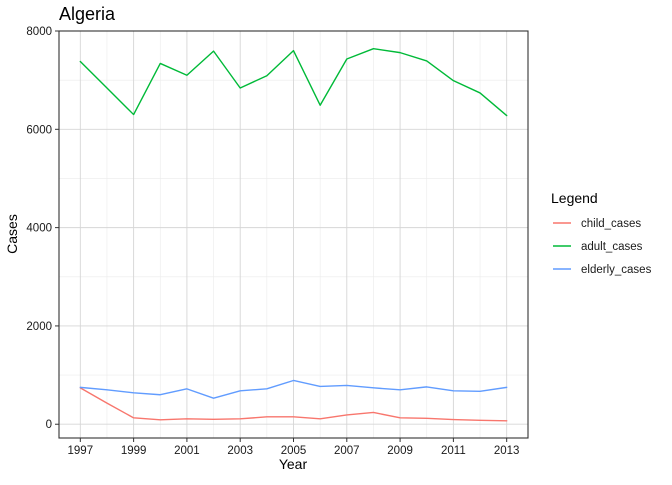  I want to click on y-tick-label: 0, so click(49, 425).